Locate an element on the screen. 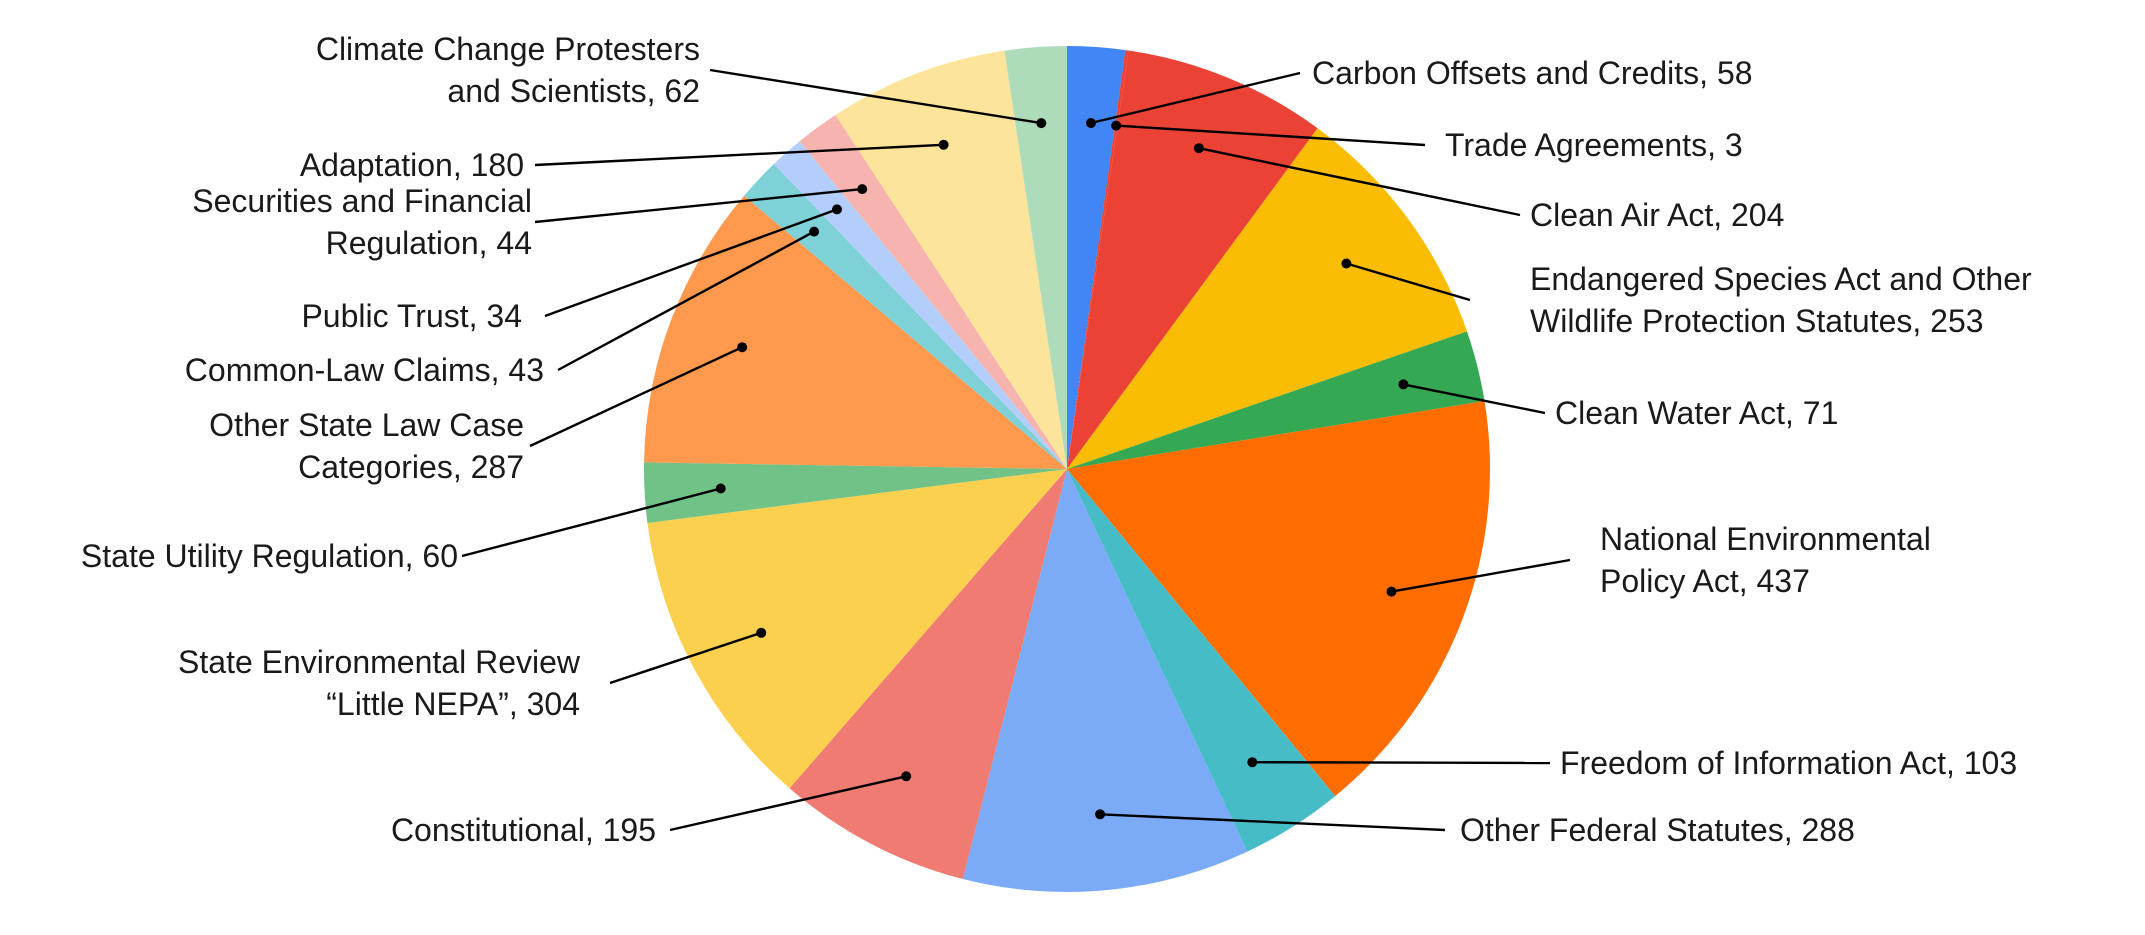  slice-label: Public Trust, 34 is located at coordinates (411, 316).